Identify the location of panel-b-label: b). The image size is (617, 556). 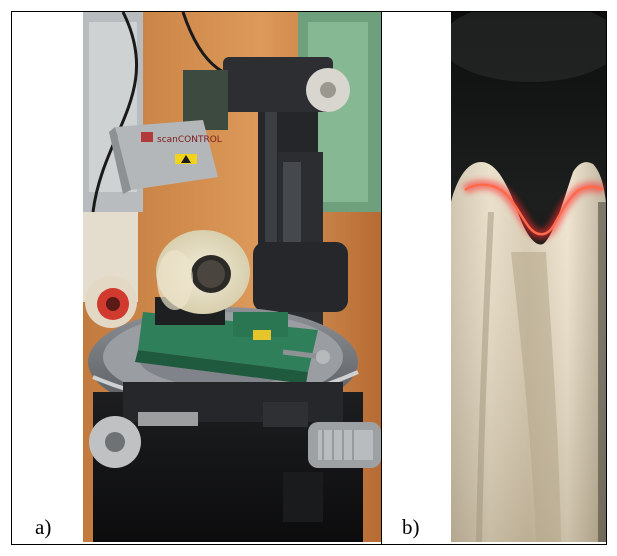
(411, 527).